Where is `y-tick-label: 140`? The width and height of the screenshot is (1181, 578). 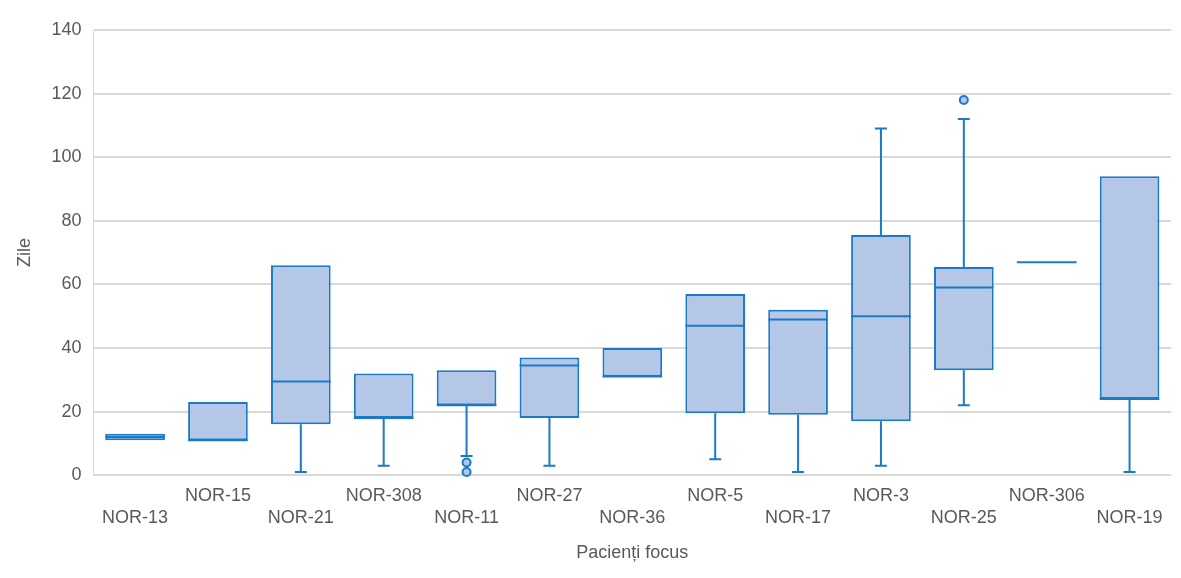
y-tick-label: 140 is located at coordinates (66, 28).